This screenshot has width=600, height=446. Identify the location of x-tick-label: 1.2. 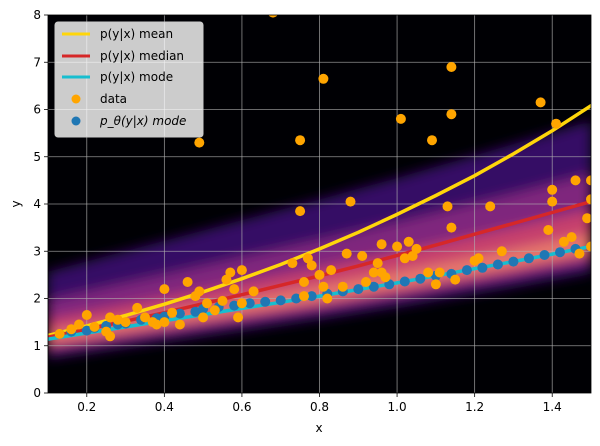
(474, 407).